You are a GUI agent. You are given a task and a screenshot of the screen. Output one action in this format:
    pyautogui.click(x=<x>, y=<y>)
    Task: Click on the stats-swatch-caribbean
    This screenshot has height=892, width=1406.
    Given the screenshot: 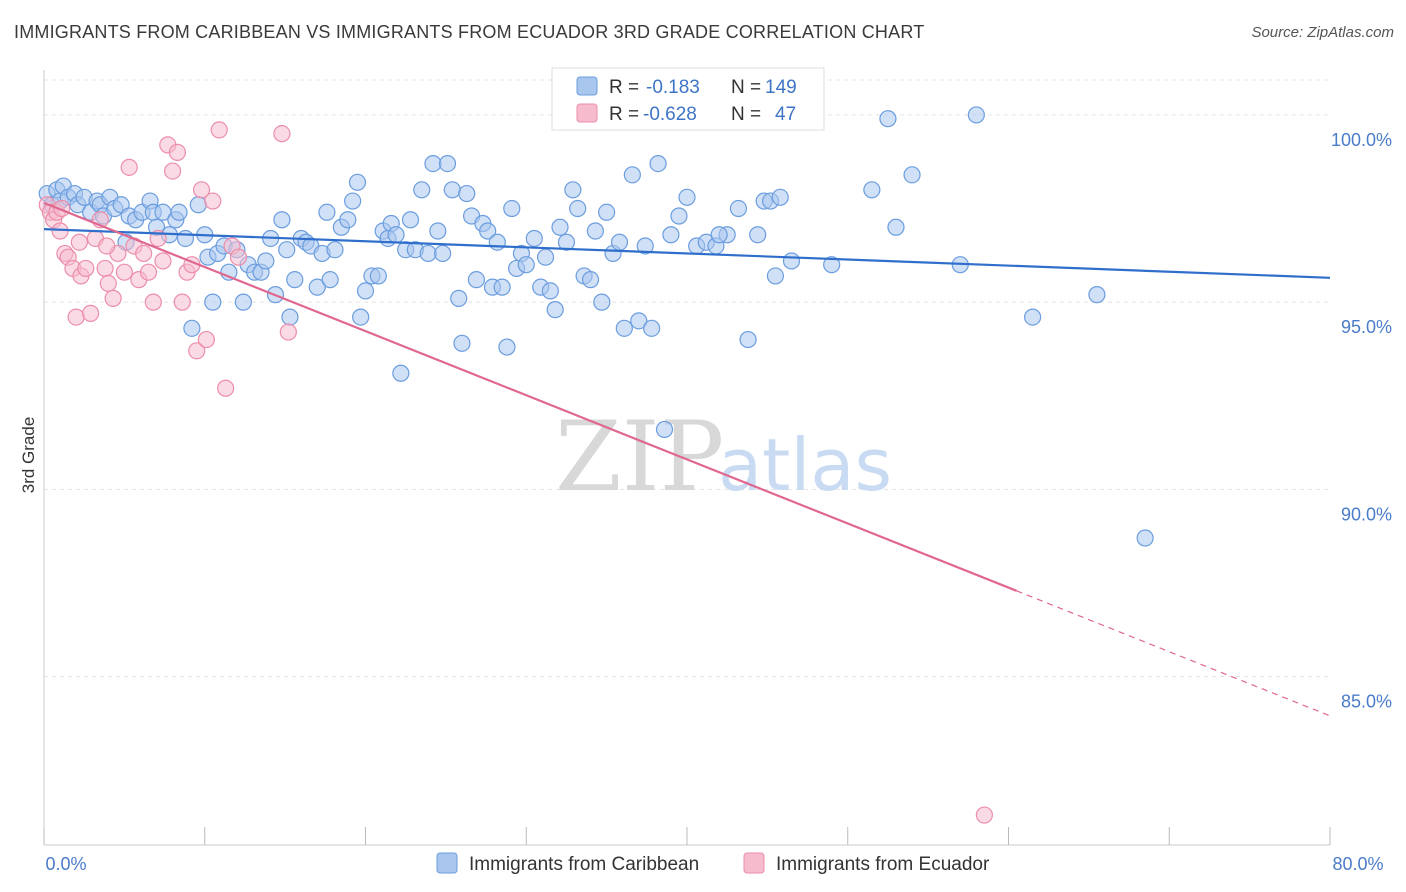 What is the action you would take?
    pyautogui.click(x=587, y=86)
    